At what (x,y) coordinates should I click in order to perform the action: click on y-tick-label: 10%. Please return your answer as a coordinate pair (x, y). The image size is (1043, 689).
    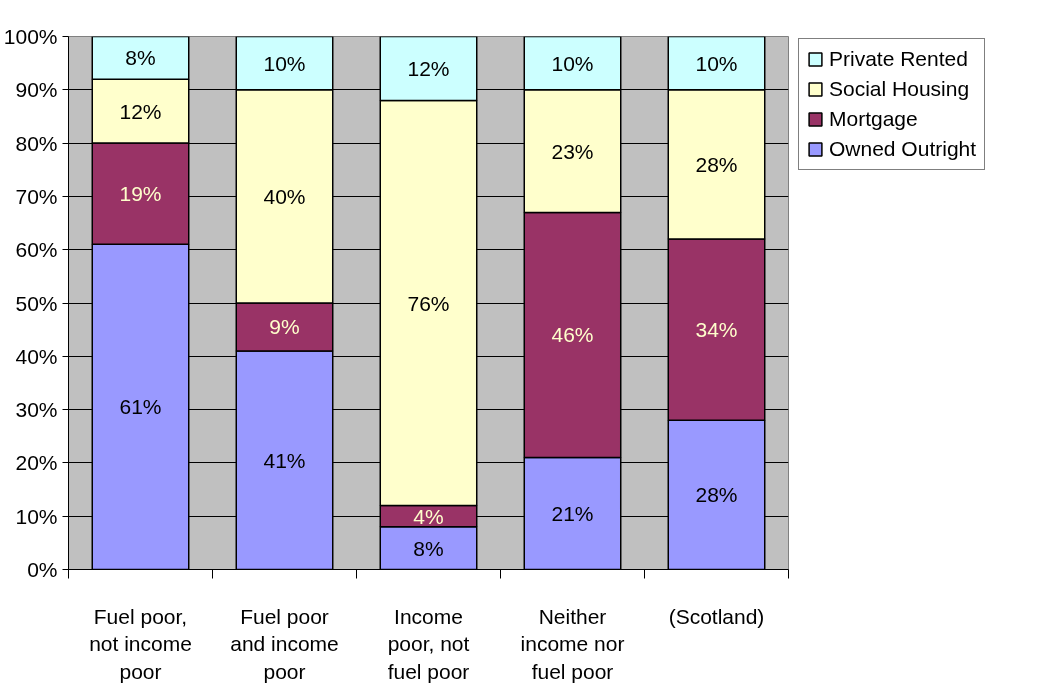
    Looking at the image, I should click on (36, 516).